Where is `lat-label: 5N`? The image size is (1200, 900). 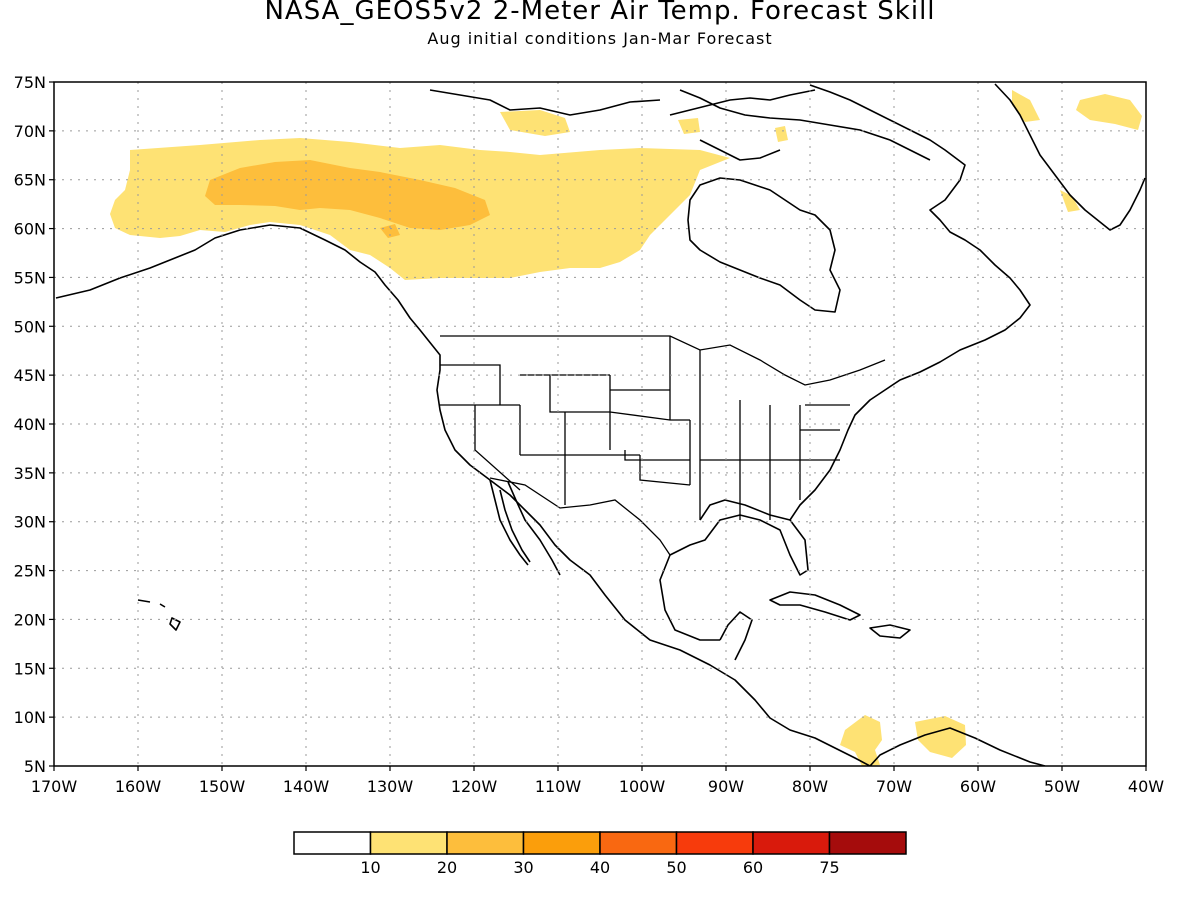 lat-label: 5N is located at coordinates (35, 766).